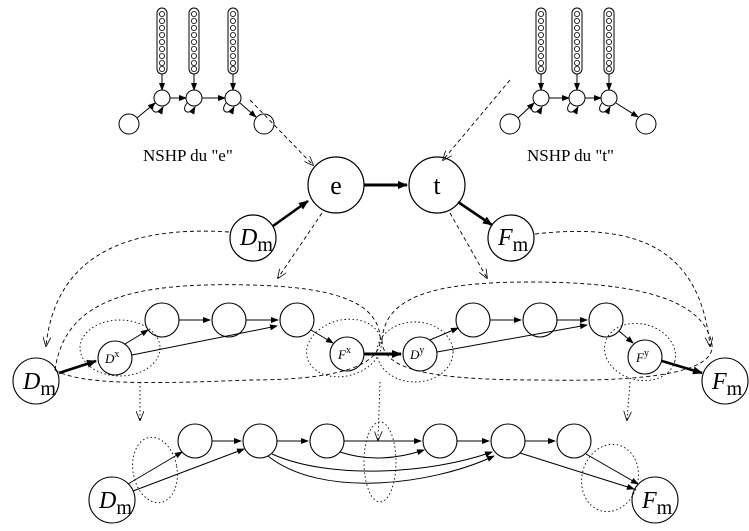 The width and height of the screenshot is (749, 531). What do you see at coordinates (256, 240) in the screenshot?
I see `start-label-top: Dm` at bounding box center [256, 240].